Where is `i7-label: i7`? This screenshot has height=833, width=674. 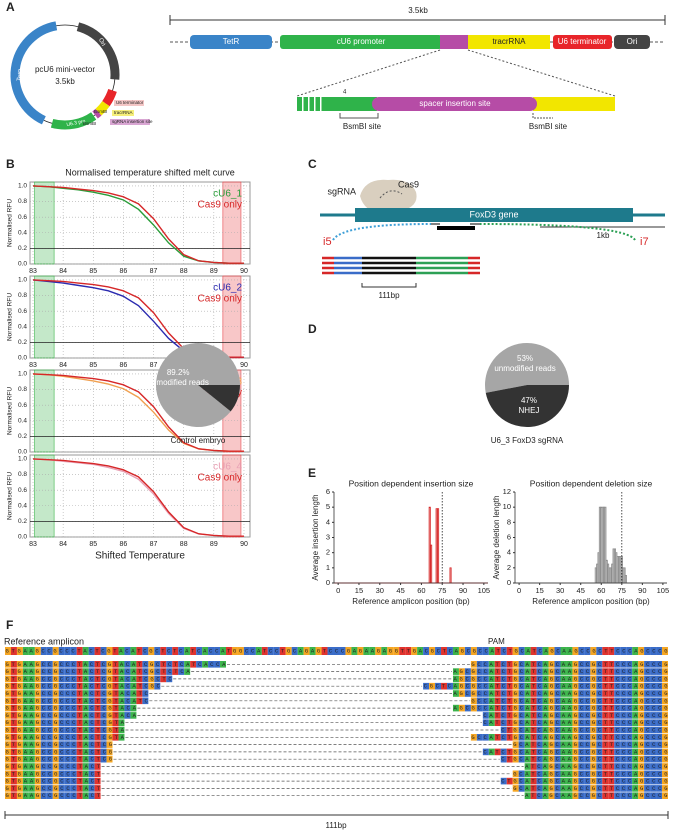
i7-label: i7 is located at coordinates (644, 242).